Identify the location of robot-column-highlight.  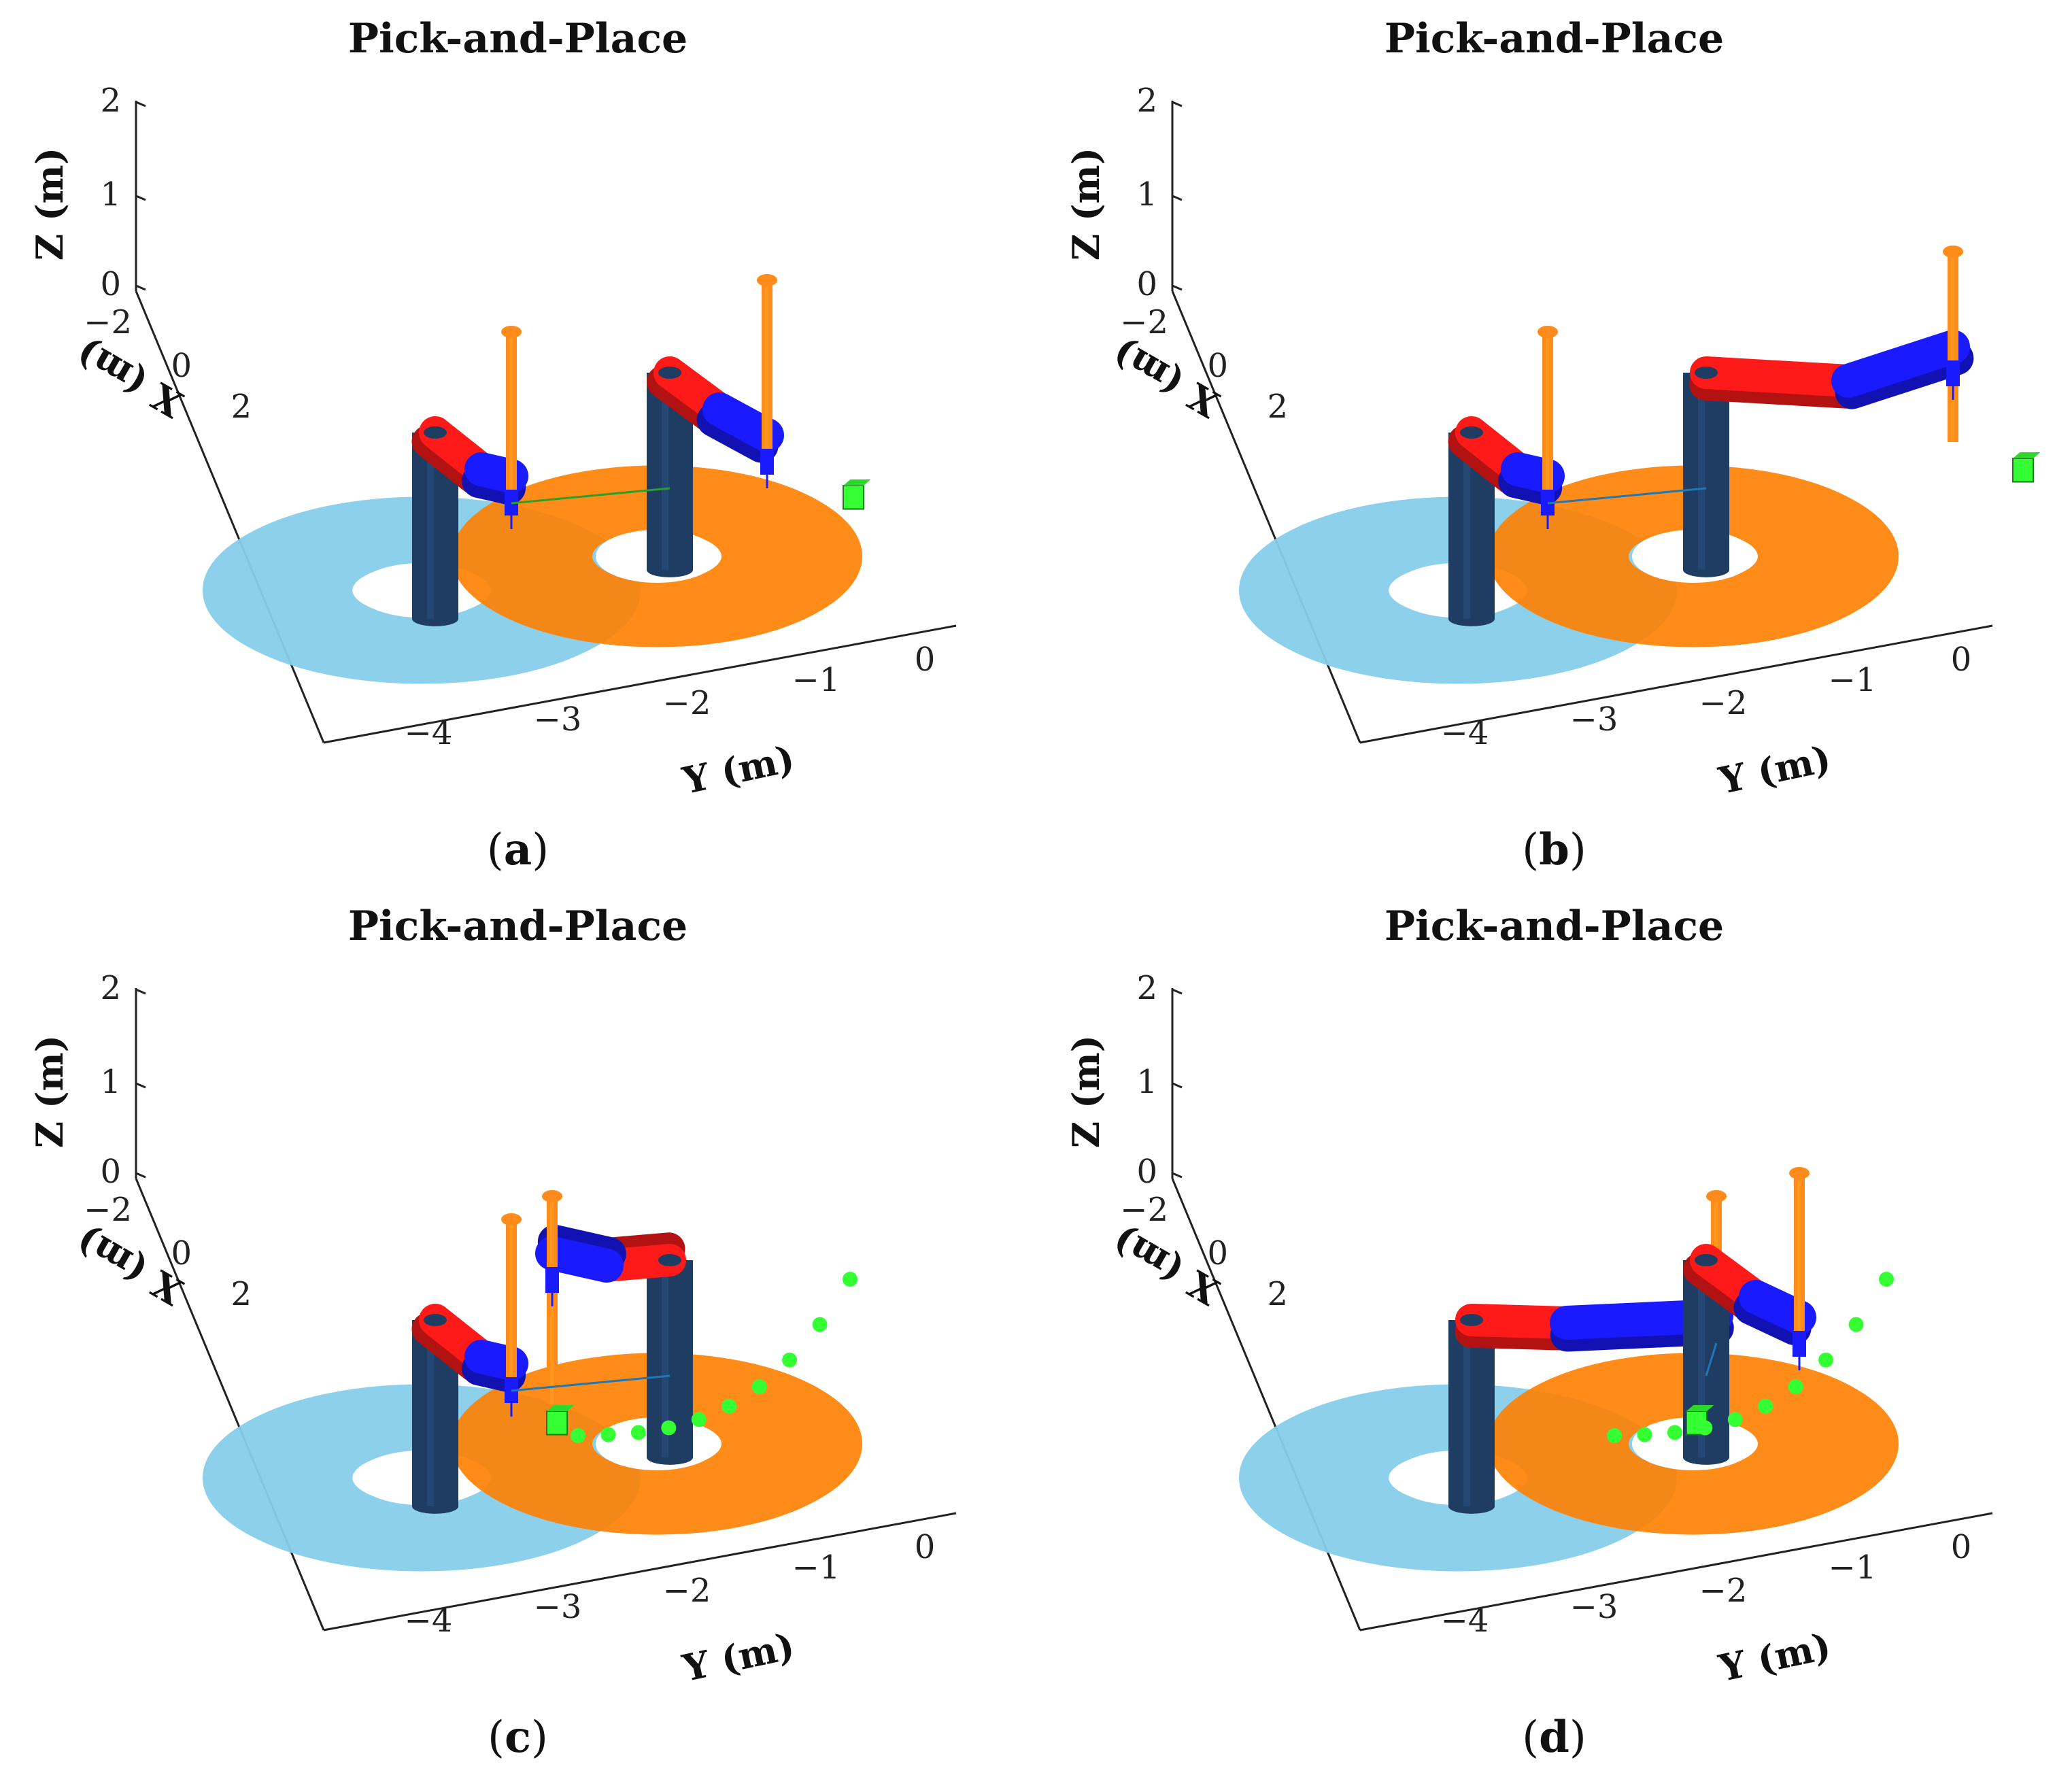
(431, 526).